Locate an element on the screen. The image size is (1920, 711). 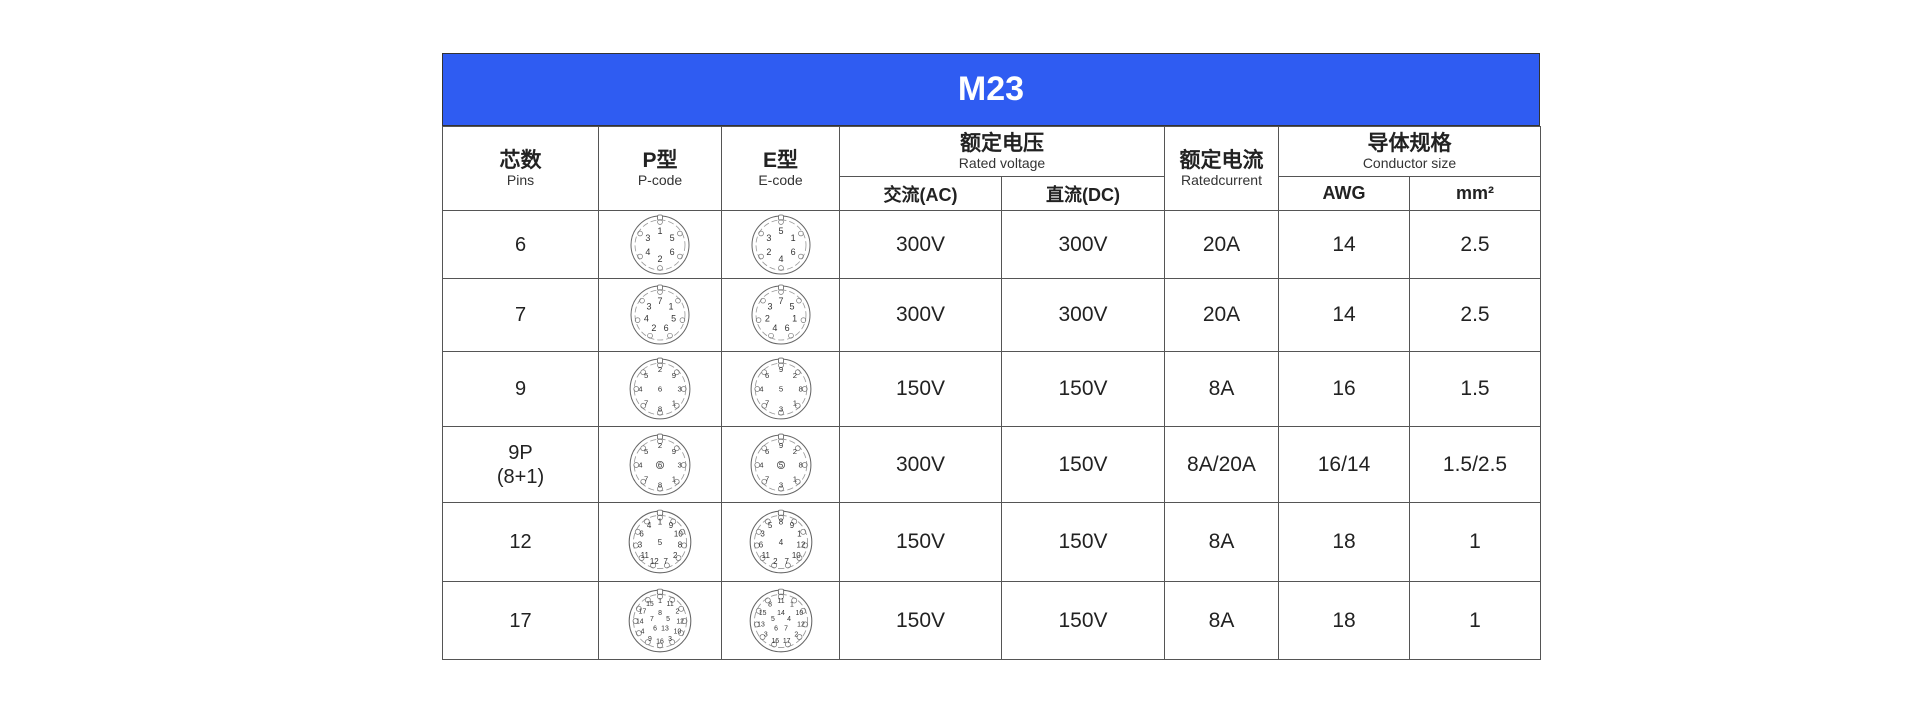
svg-text: 11 is located at coordinates (780, 601).